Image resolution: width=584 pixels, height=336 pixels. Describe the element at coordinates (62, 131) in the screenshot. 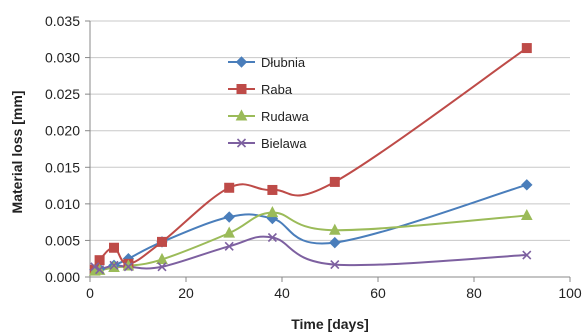

I see `y-tick-label: 0.020` at that location.